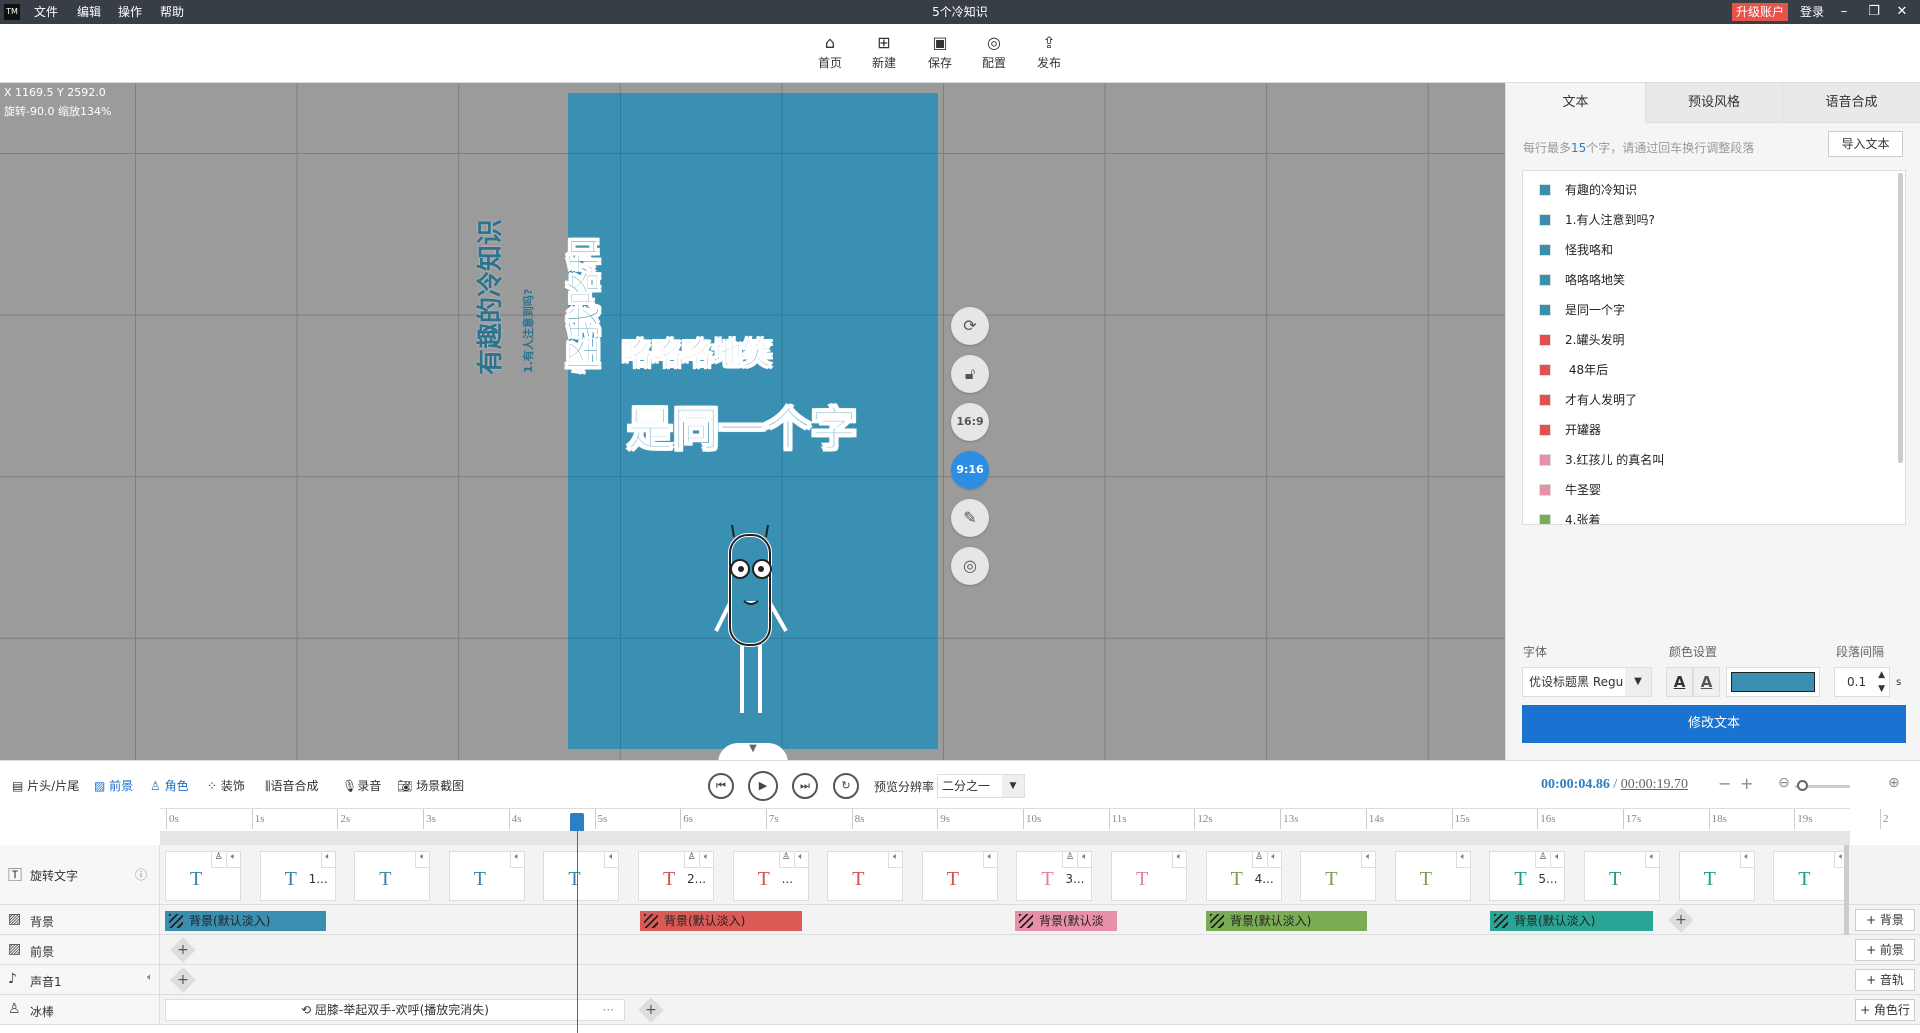 Image resolution: width=1920 pixels, height=1033 pixels. I want to click on character-action-clip: ⟲ 屈膝-举起双手-欢呼(播放完消失) ···, so click(395, 1010).